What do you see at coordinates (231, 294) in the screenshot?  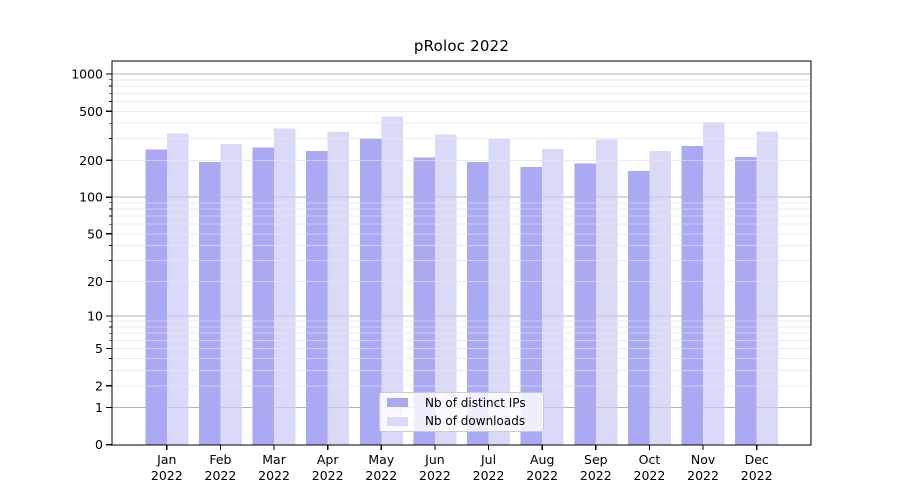 I see `bar-downloads-feb` at bounding box center [231, 294].